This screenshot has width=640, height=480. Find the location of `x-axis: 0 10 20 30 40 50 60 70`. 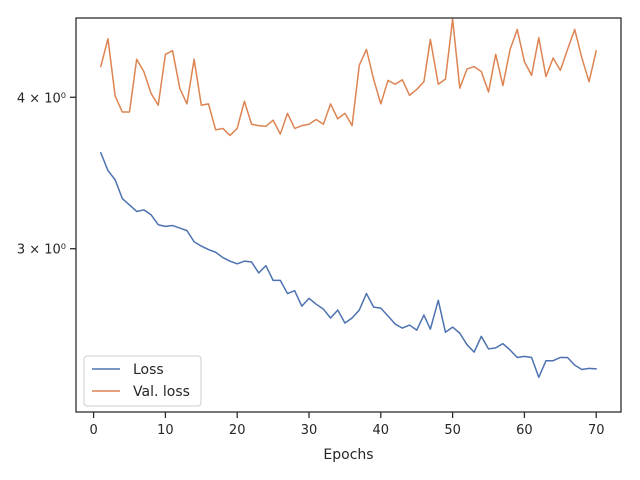

x-axis: 0 10 20 30 40 50 60 70 is located at coordinates (347, 425).